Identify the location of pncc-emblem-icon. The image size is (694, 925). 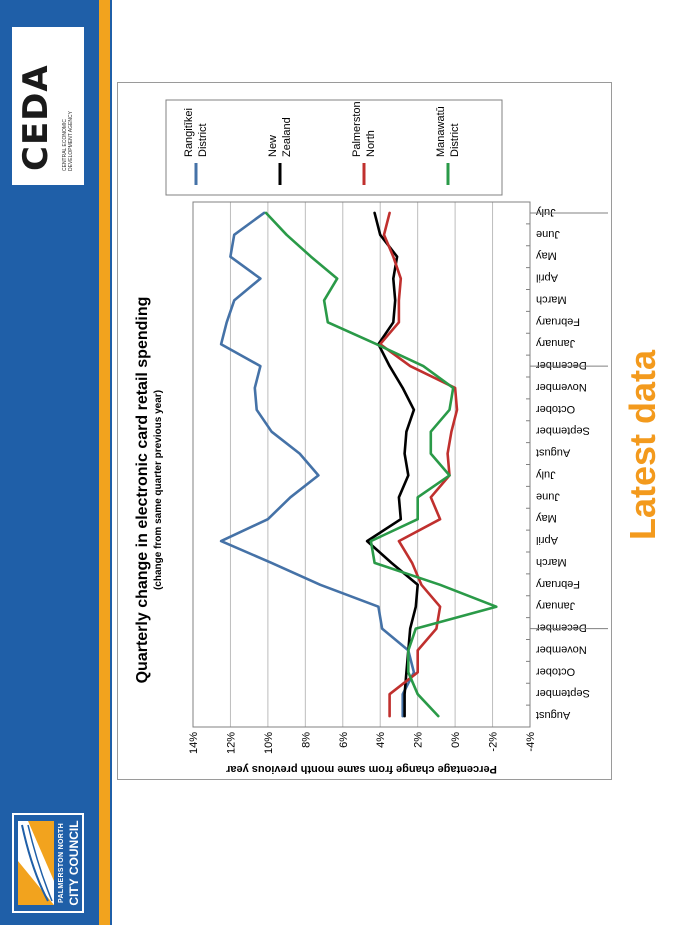
(36, 863).